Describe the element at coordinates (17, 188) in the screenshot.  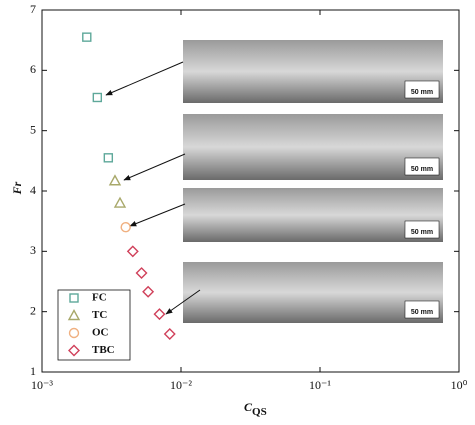
I see `y-axis-label: Fr` at that location.